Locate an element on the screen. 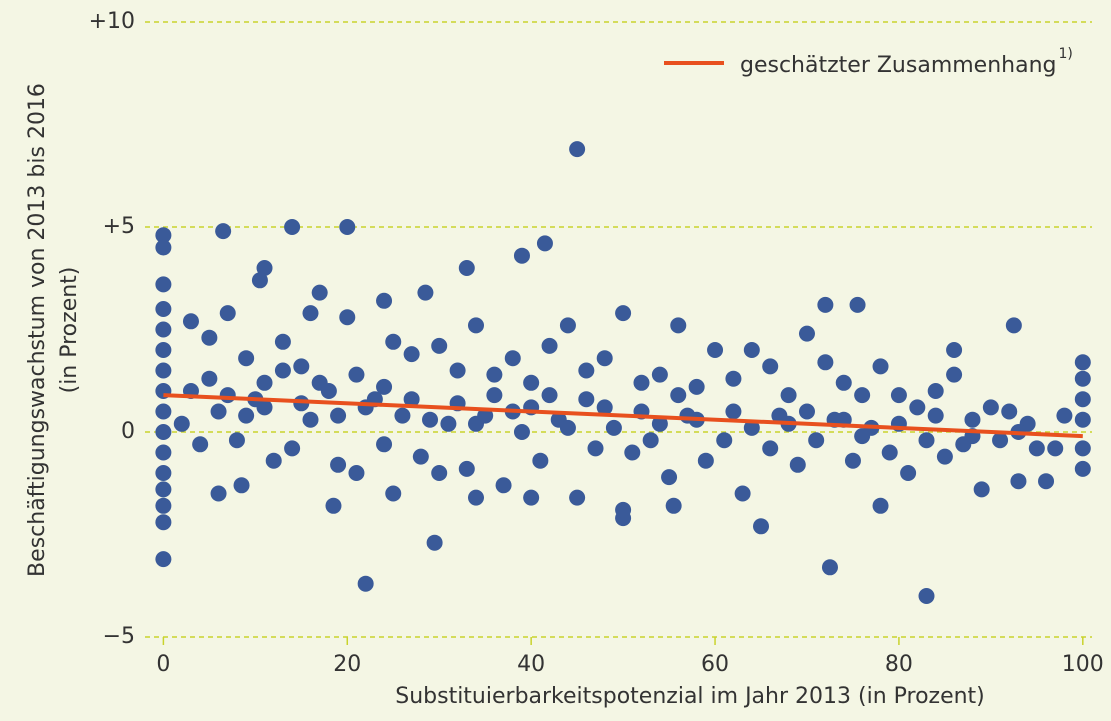  x-tick-label: 100 is located at coordinates (1083, 664).